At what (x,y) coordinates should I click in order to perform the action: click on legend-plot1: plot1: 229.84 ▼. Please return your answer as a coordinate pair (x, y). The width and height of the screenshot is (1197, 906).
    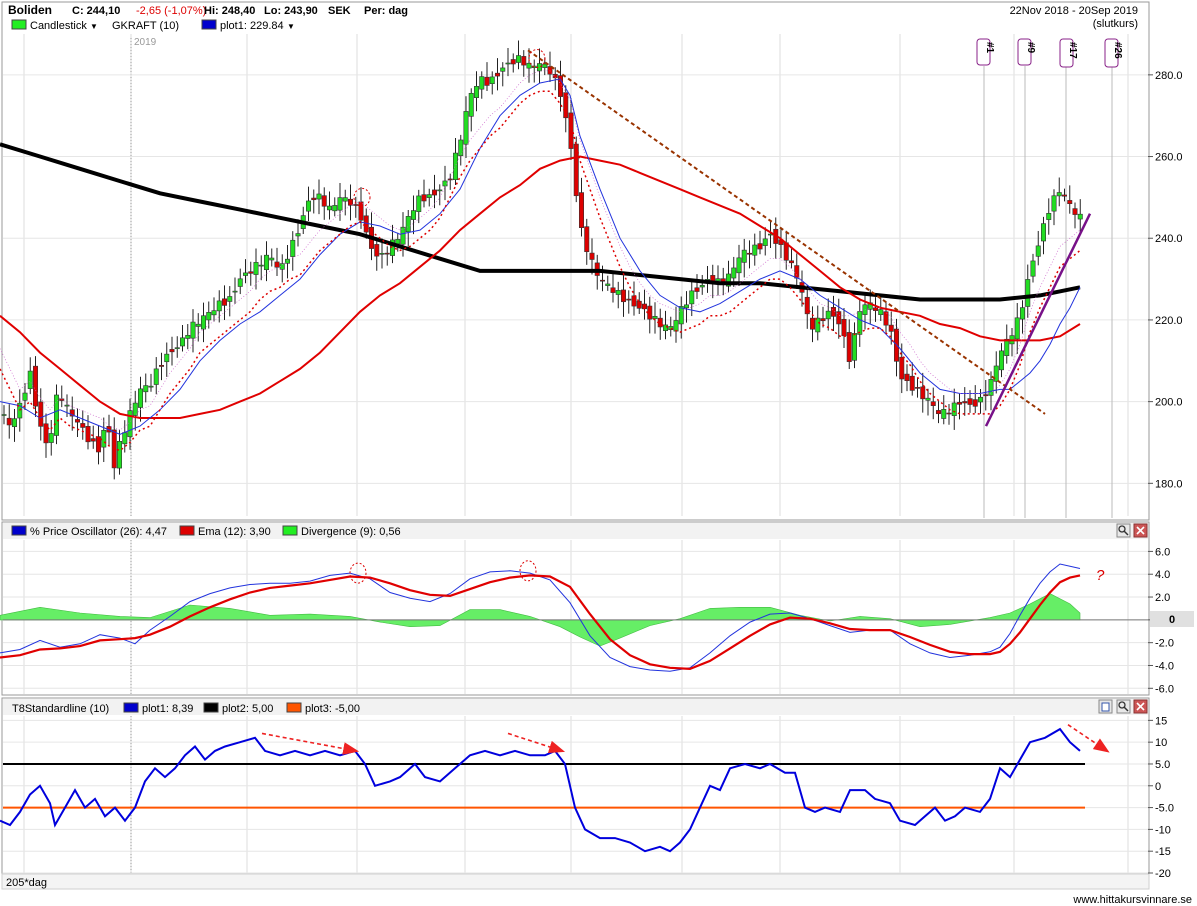
    Looking at the image, I should click on (248, 25).